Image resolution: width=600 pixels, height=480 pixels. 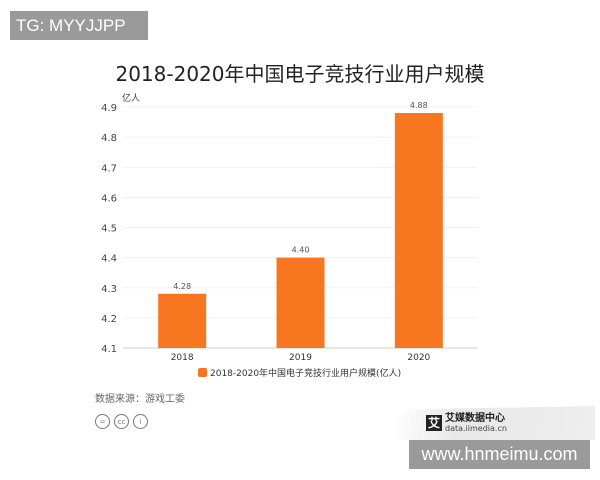 What do you see at coordinates (300, 74) in the screenshot?
I see `chart-title: 2018-2020年中国电子竞技行业用户规模` at bounding box center [300, 74].